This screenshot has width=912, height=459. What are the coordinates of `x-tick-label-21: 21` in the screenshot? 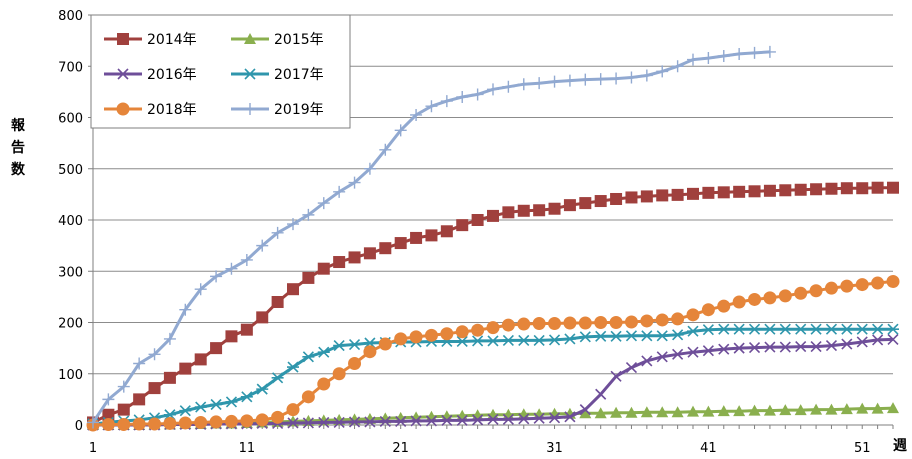 It's located at (400, 448).